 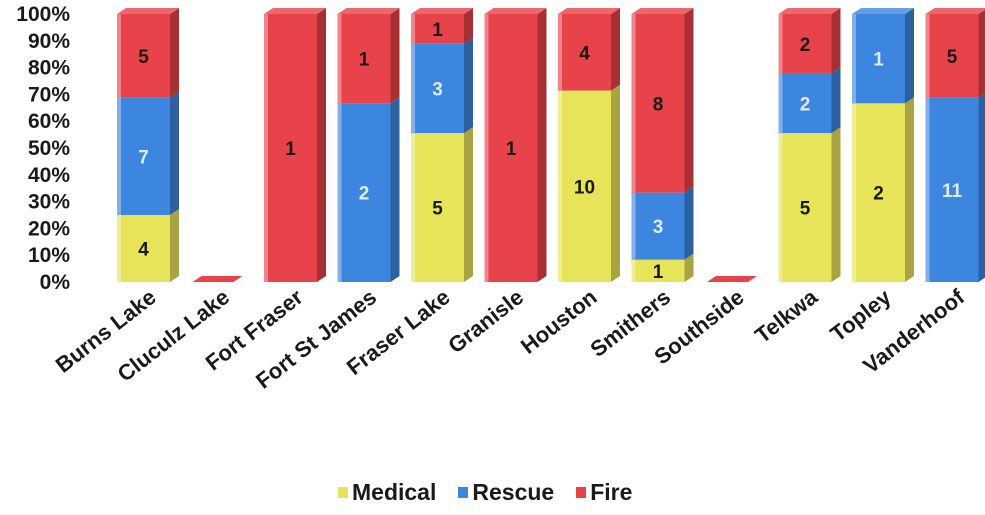 I want to click on legend-item-fire: Fire, so click(x=604, y=492).